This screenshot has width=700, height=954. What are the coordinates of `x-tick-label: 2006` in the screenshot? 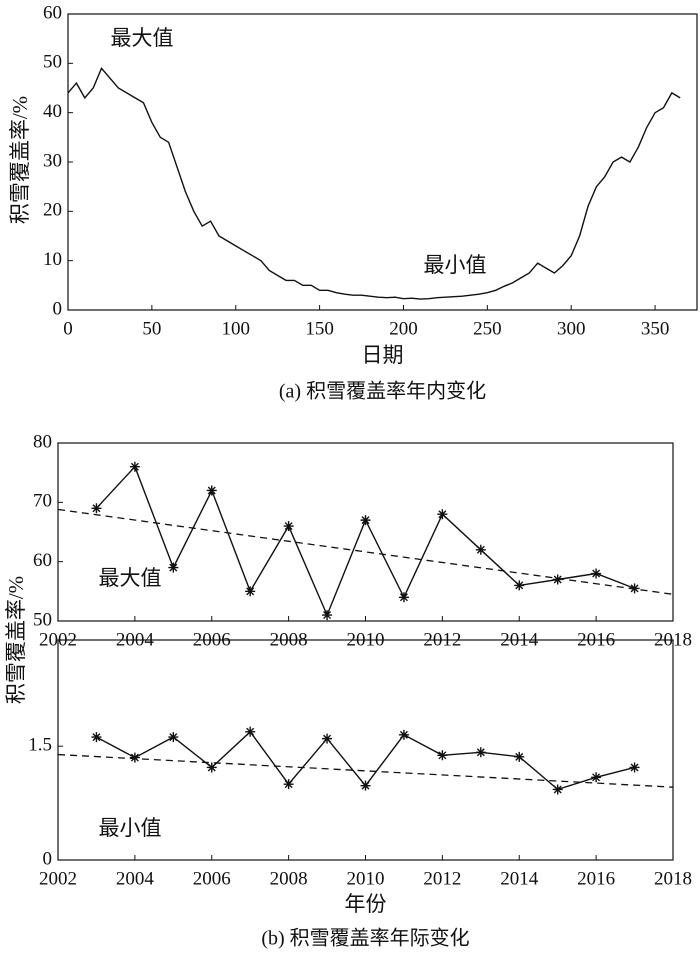 It's located at (212, 878).